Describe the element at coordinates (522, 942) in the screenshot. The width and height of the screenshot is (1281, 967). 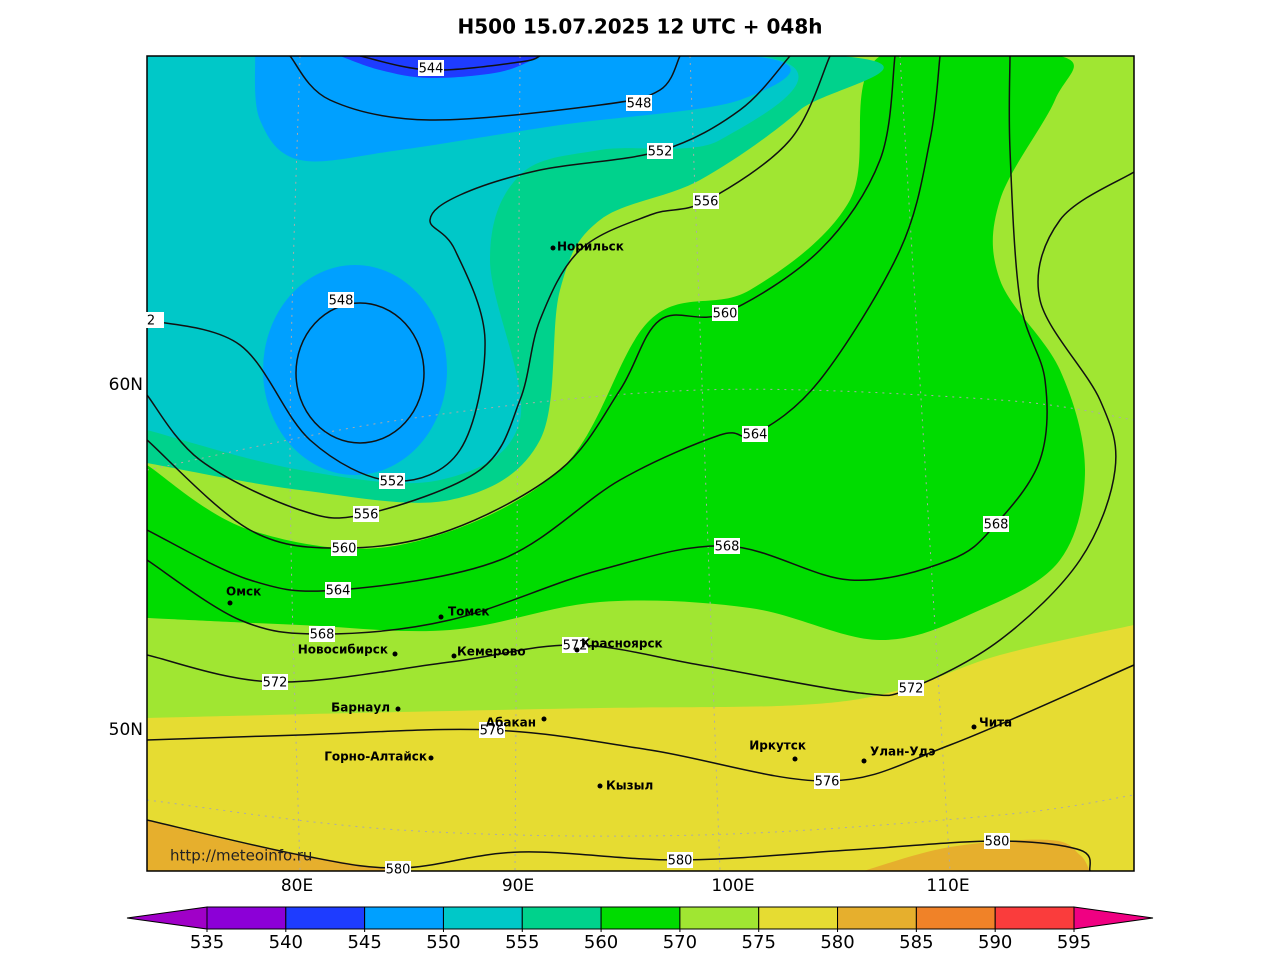
I see `colorbar-tick-label: 555` at that location.